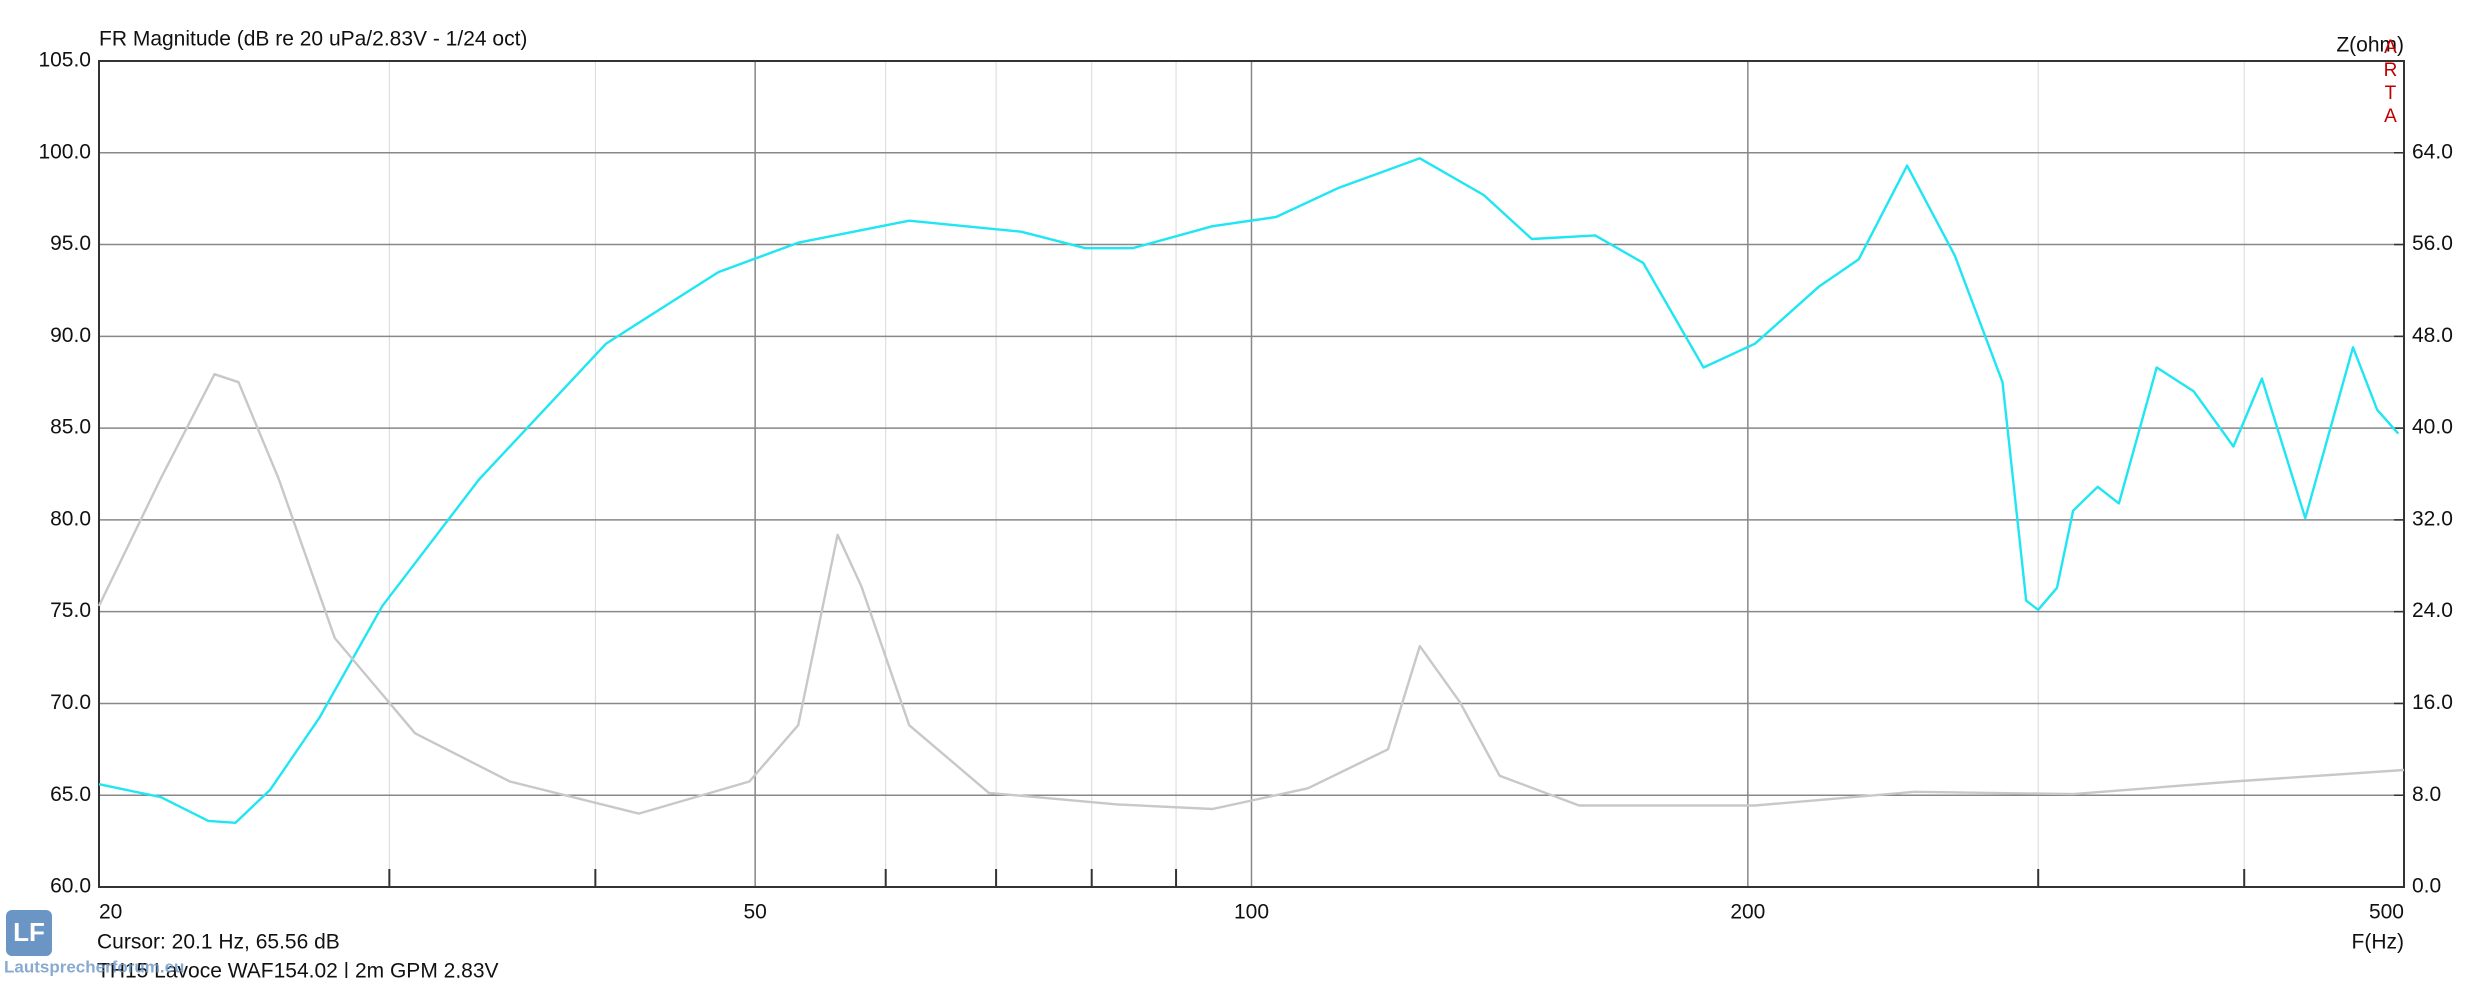  What do you see at coordinates (2432, 335) in the screenshot?
I see `y2-tick-label: 48.0` at bounding box center [2432, 335].